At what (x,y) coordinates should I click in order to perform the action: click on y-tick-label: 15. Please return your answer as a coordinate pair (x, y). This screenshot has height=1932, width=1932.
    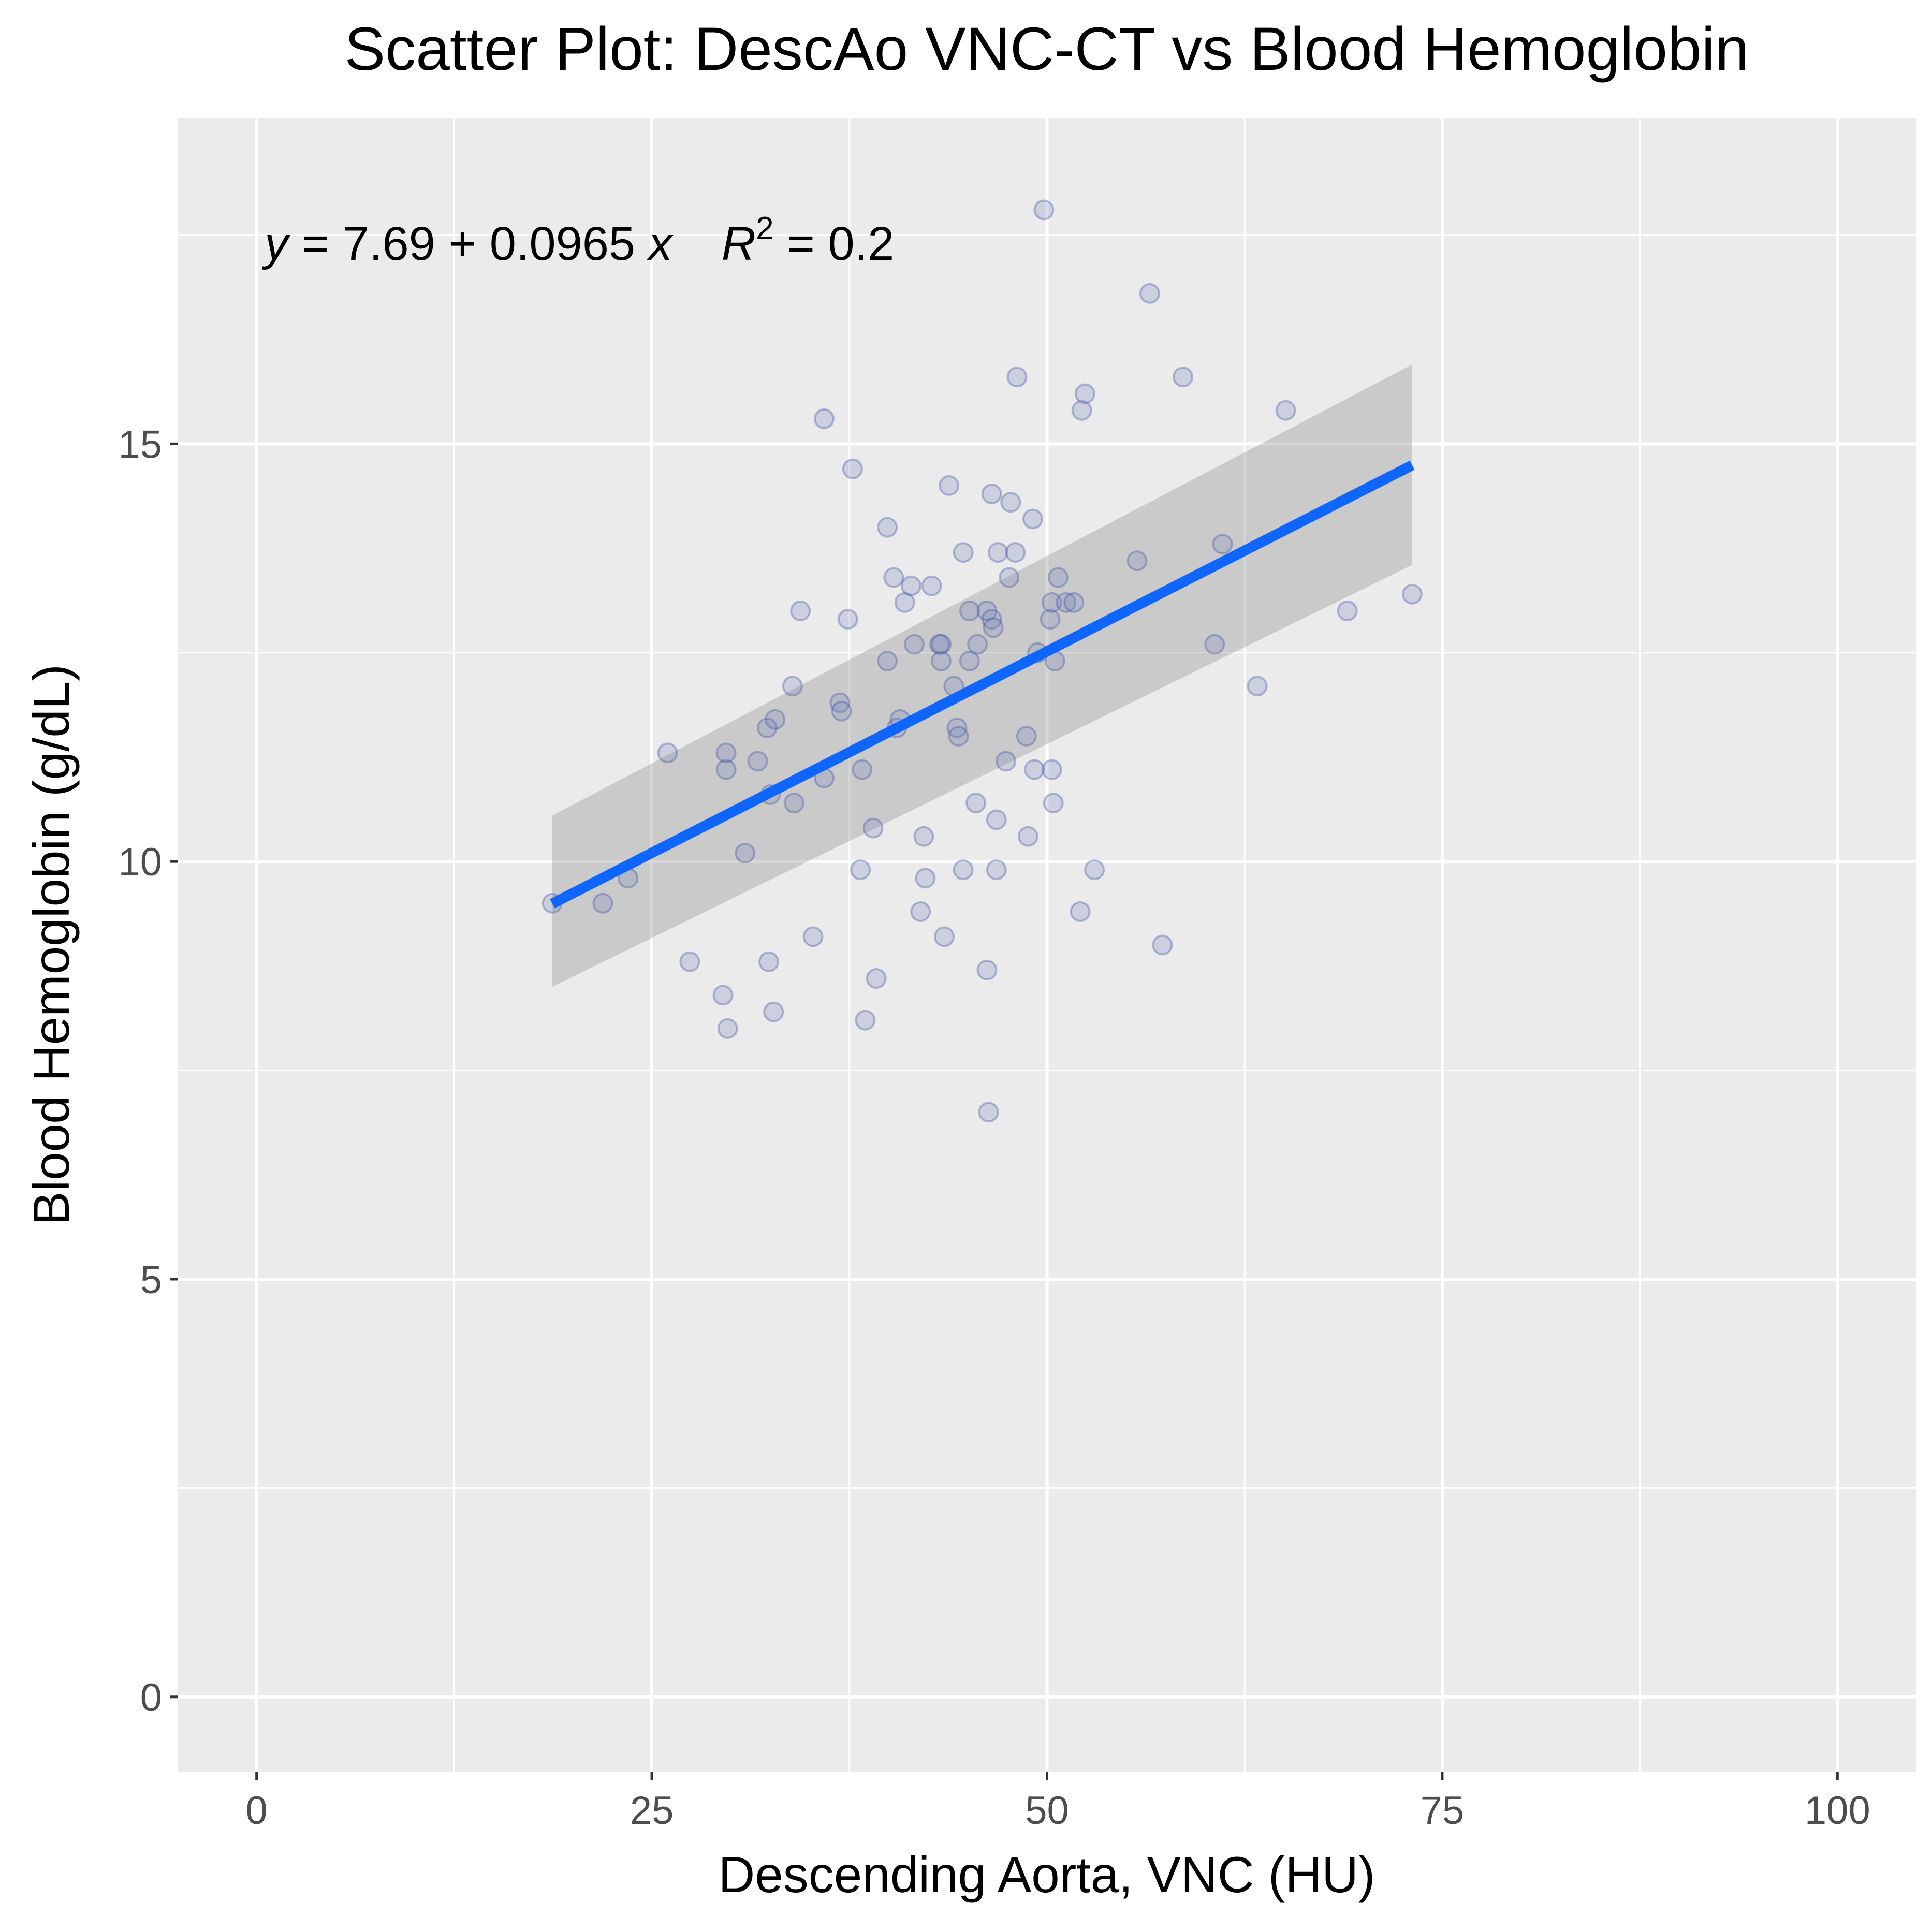
    Looking at the image, I should click on (140, 444).